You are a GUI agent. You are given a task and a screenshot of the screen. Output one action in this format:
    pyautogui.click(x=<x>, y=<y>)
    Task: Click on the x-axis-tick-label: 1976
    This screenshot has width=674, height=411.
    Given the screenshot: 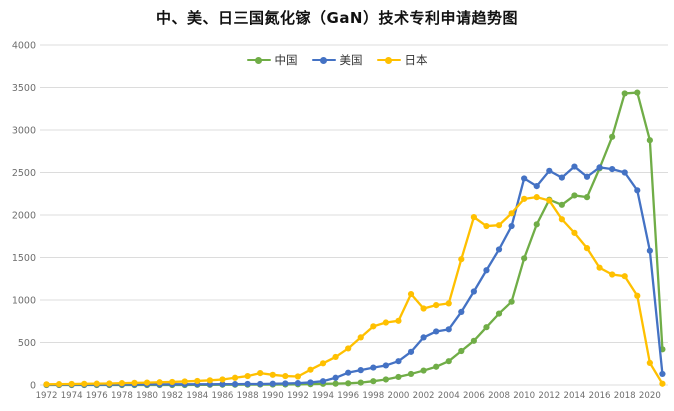 What is the action you would take?
    pyautogui.click(x=97, y=396)
    